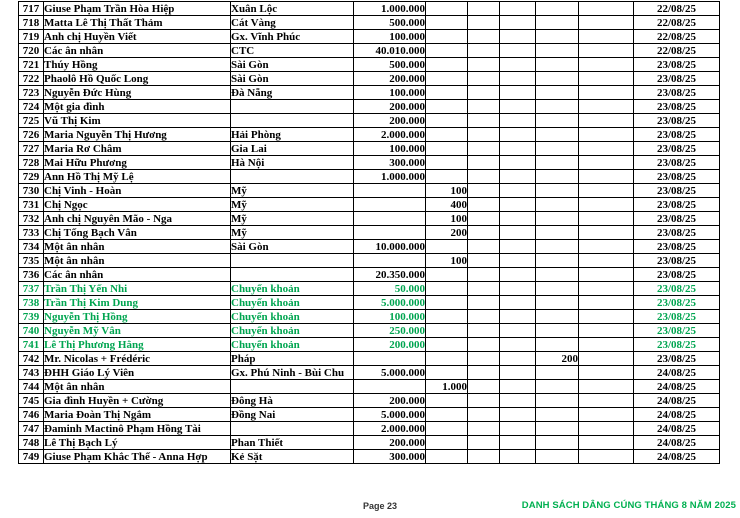 The height and width of the screenshot is (518, 740). I want to click on row-number-cell: 721, so click(31, 64).